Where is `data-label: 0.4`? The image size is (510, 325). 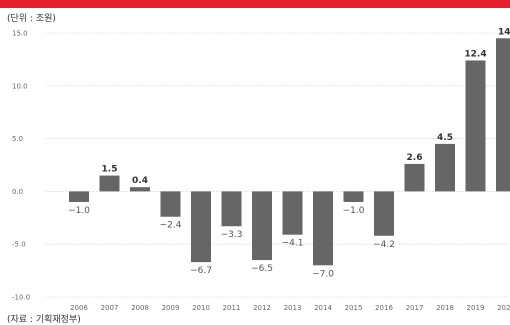
data-label: 0.4 is located at coordinates (140, 181).